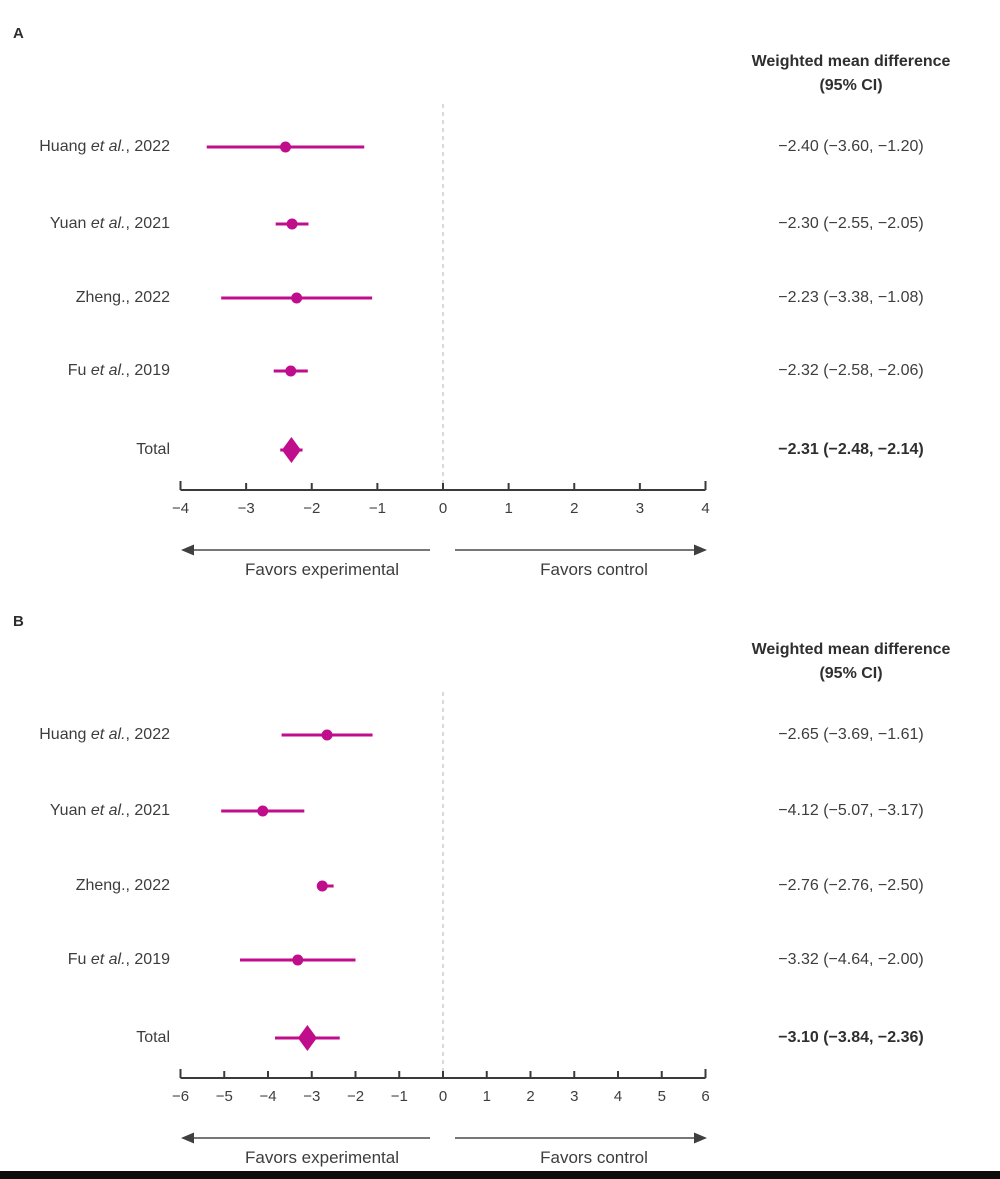 Image resolution: width=1000 pixels, height=1179 pixels. Describe the element at coordinates (321, 1157) in the screenshot. I see `panel-b-favors-experimental-label: Favors experimental` at that location.